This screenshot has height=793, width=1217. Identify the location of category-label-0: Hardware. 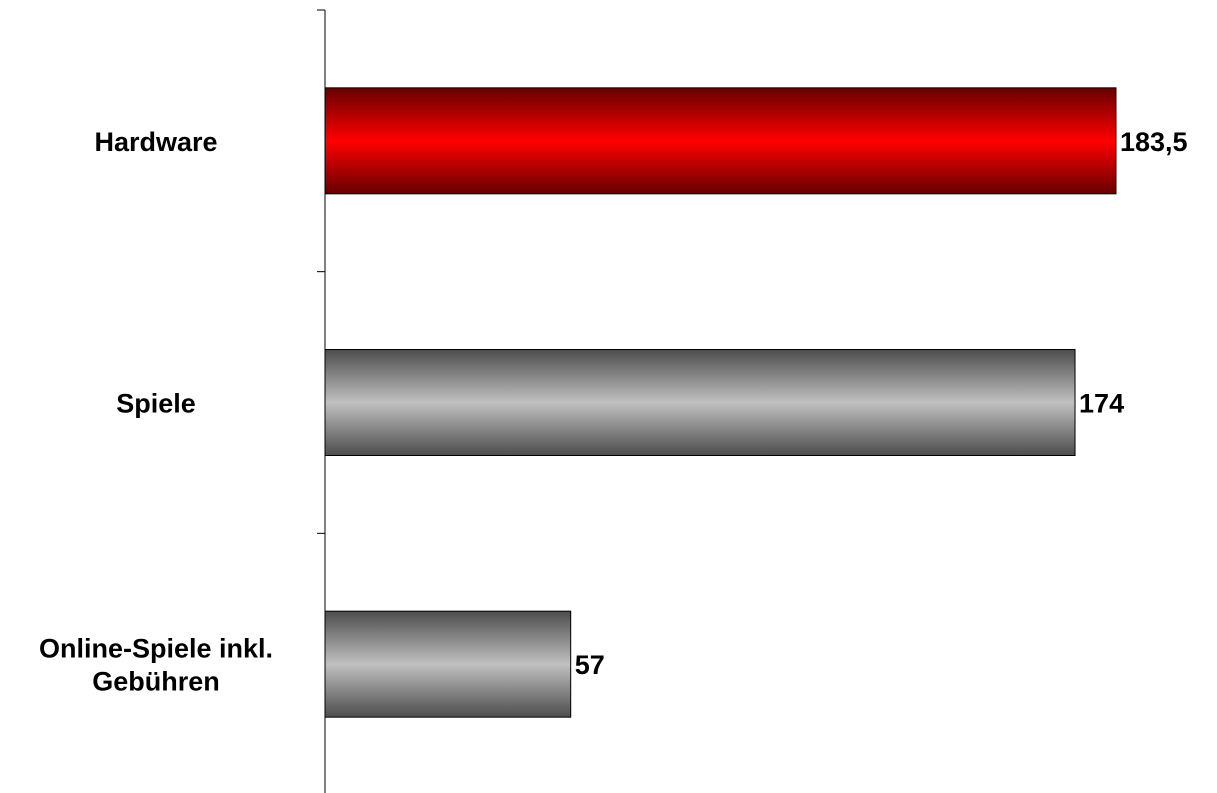
(155, 142).